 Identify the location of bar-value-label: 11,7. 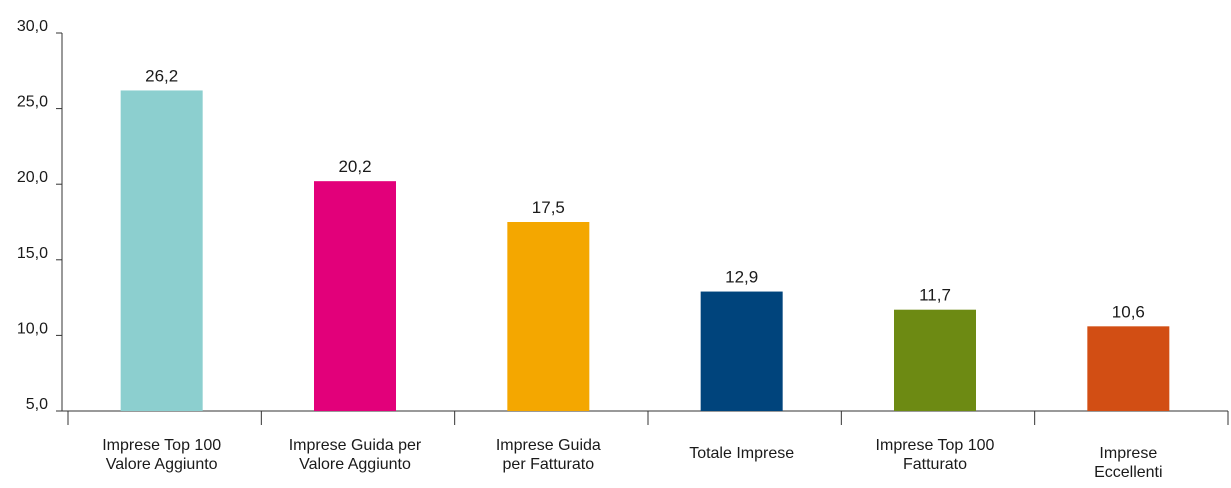
(935, 295).